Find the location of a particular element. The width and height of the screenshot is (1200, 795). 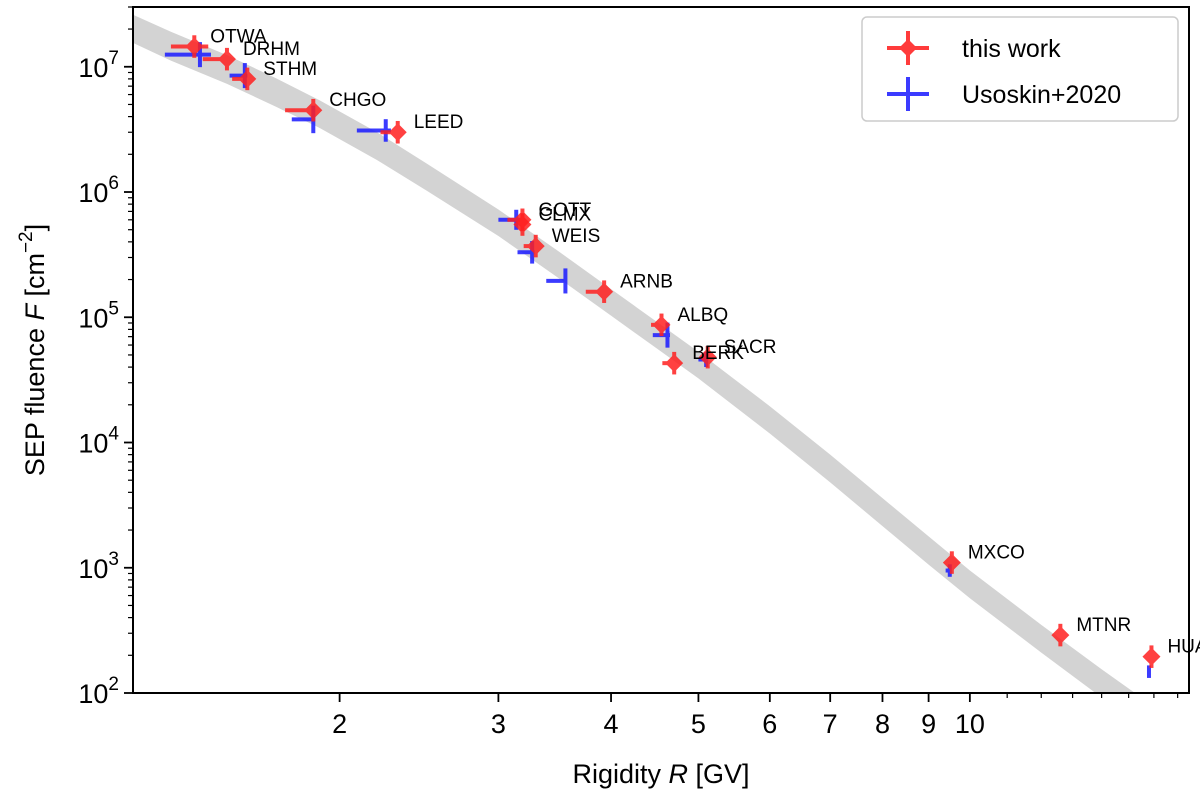

y-tick-label-3: 10³ is located at coordinates (98, 566).